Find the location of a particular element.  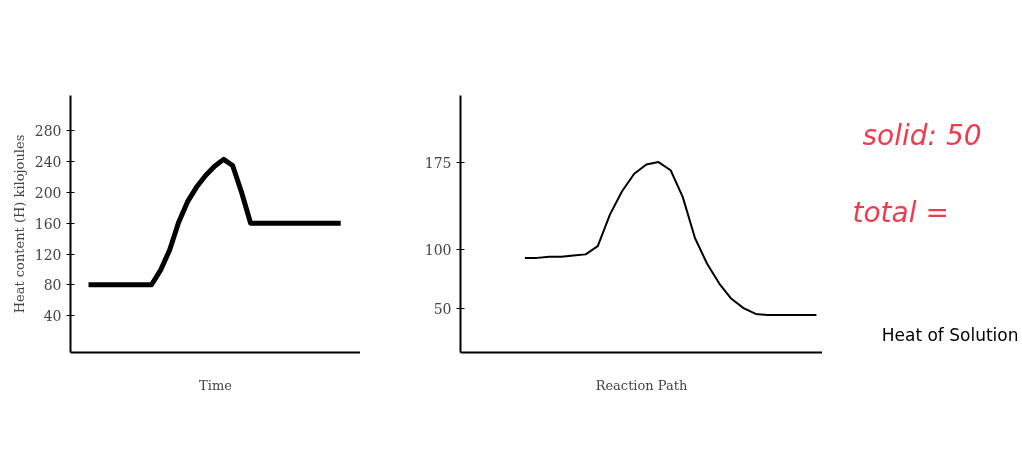

y-tick-label: 240 is located at coordinates (48, 162).